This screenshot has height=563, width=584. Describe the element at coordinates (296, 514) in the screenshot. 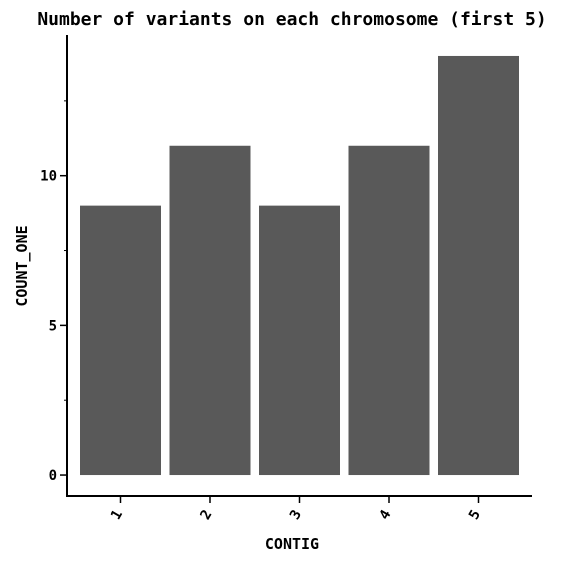

I see `x-tick-label: 3` at that location.